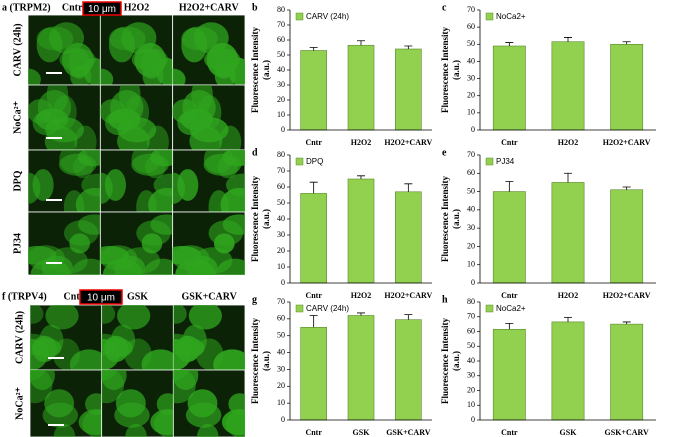 The image size is (676, 437). Describe the element at coordinates (24, 296) in the screenshot. I see `panel-label: f (TRPV4)` at that location.